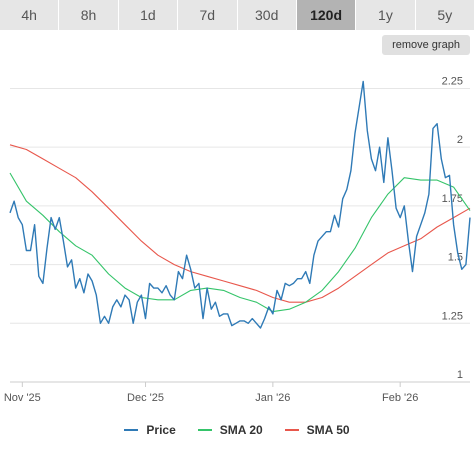  What do you see at coordinates (460, 140) in the screenshot?
I see `y-tick-label: 2` at bounding box center [460, 140].